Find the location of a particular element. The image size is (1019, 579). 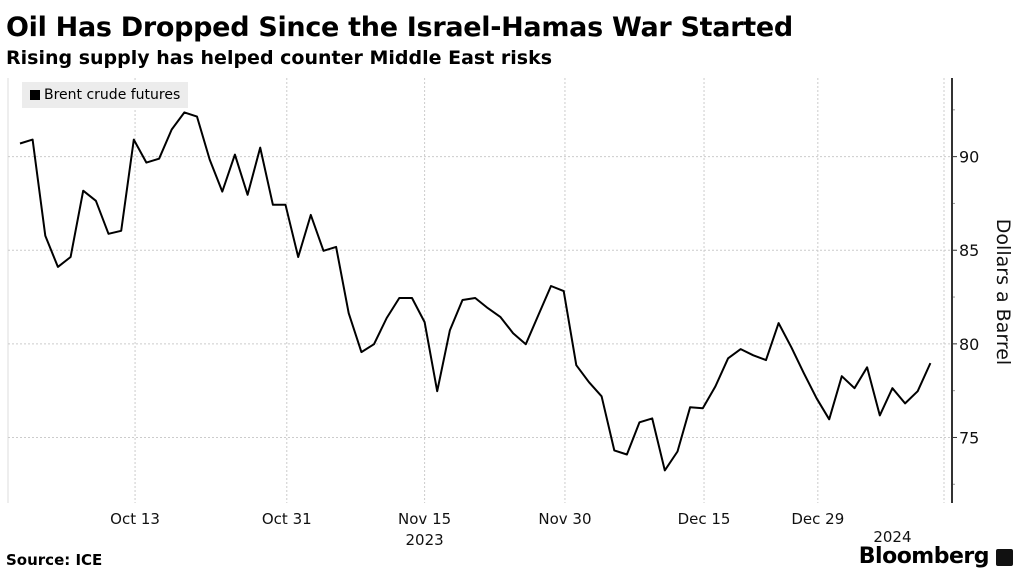

y-tick-label: 75 is located at coordinates (969, 437).